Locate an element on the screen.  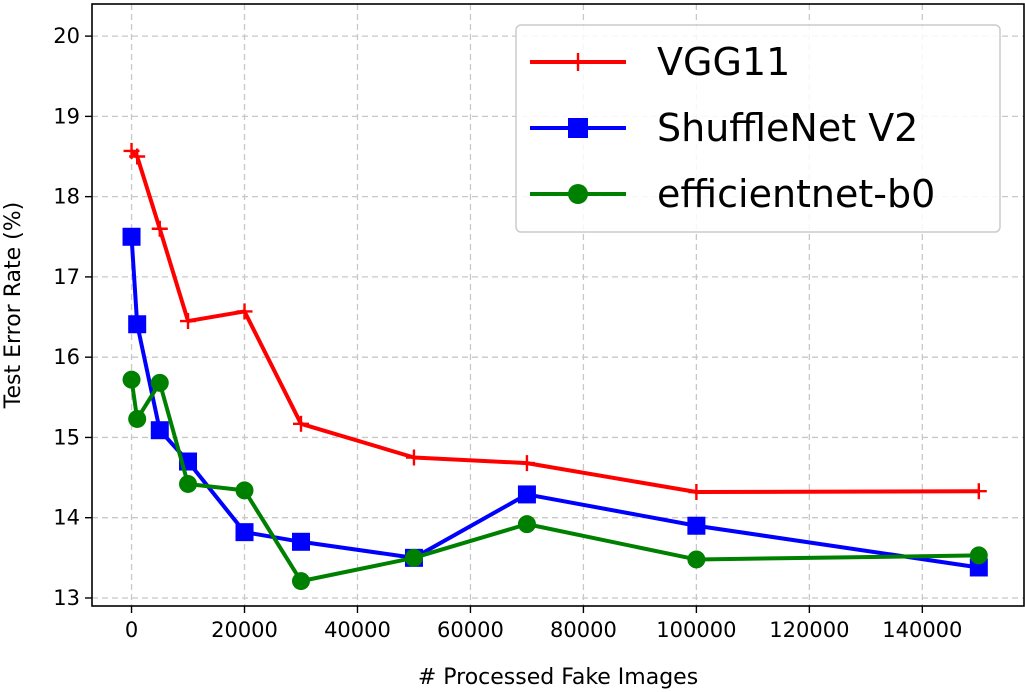
y-tick-label: 18 is located at coordinates (66, 197).